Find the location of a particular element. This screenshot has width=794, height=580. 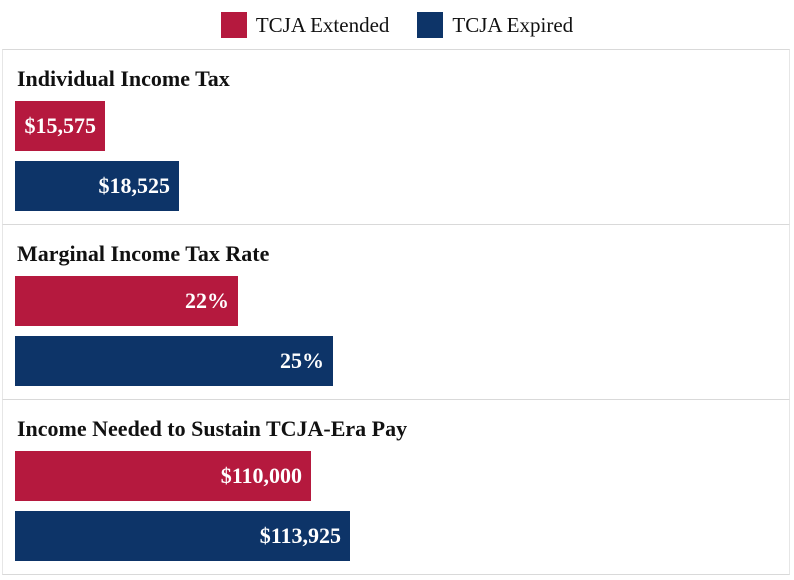

legend-swatch-expired is located at coordinates (430, 25).